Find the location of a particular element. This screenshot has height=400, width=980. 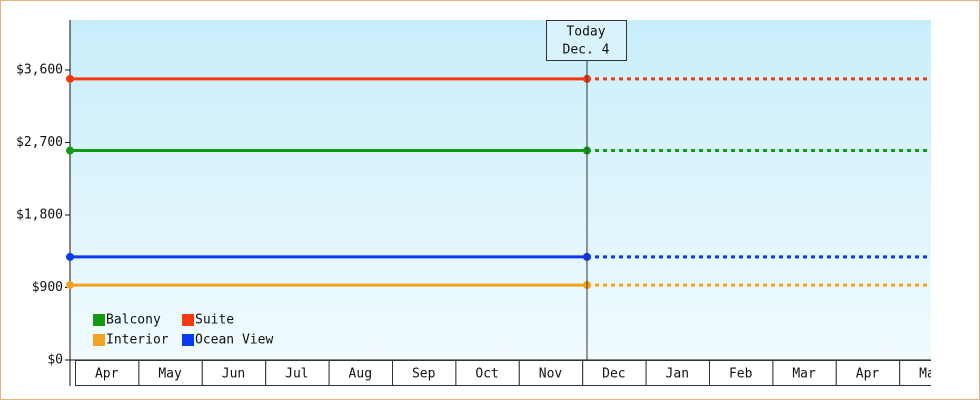

today-label: Today is located at coordinates (585, 32).